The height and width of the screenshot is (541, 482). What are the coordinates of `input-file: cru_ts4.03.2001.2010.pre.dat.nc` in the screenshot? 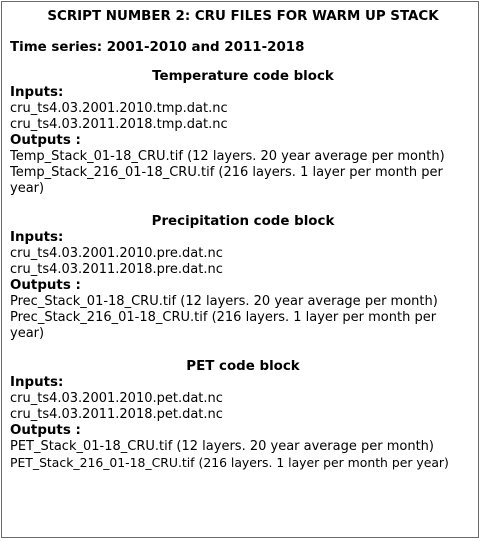 It's located at (116, 253).